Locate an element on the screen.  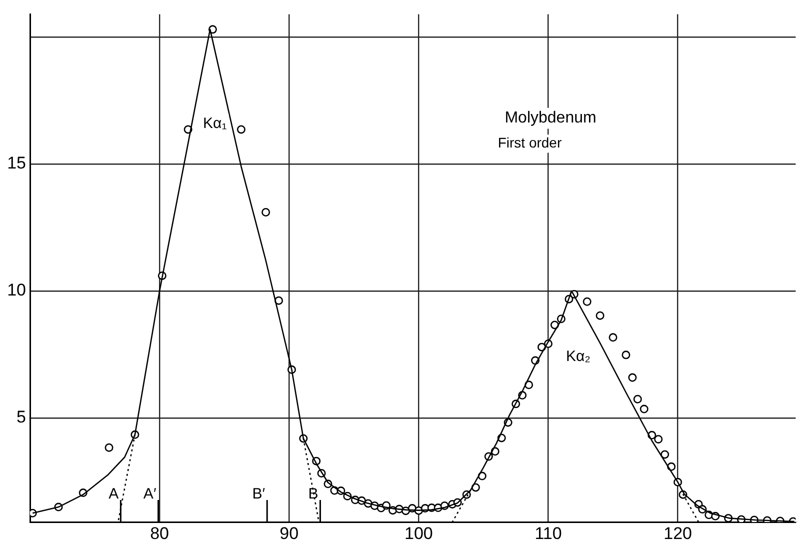
ref-line-label: B′ is located at coordinates (259, 494).